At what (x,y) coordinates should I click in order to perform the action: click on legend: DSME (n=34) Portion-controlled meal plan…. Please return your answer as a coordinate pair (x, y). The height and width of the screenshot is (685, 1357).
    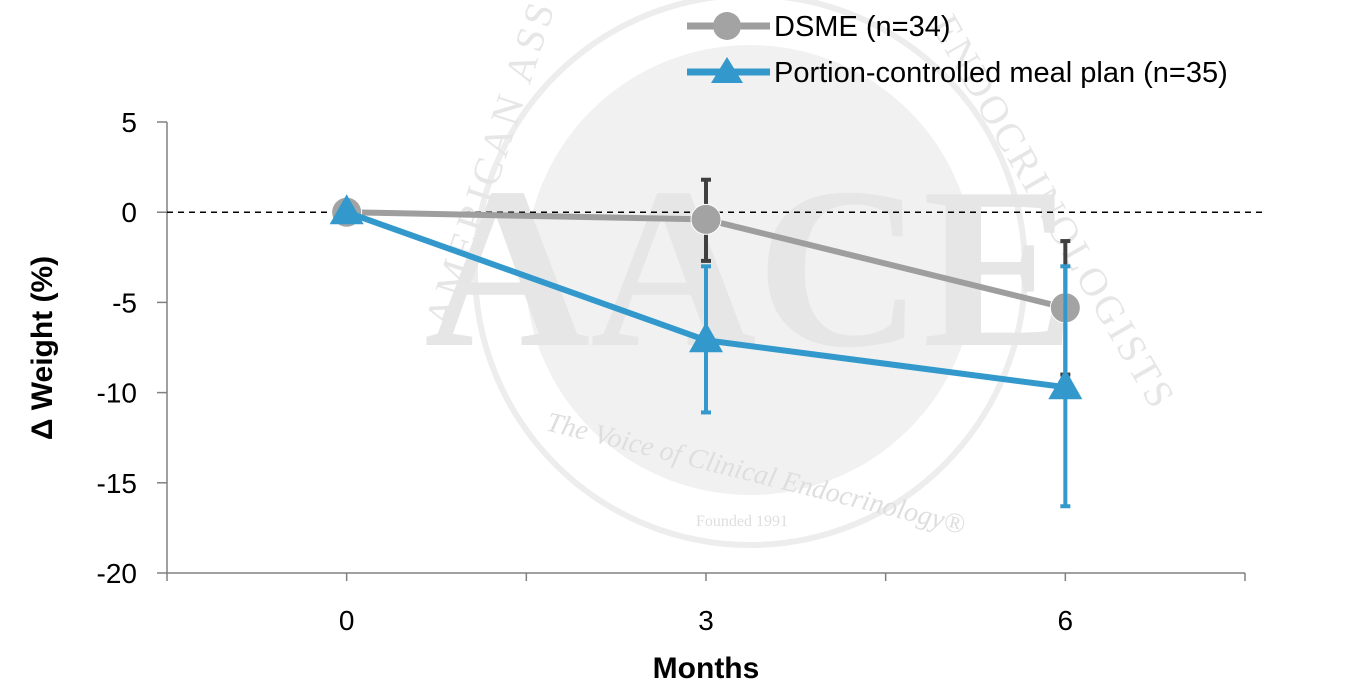
    Looking at the image, I should click on (957, 50).